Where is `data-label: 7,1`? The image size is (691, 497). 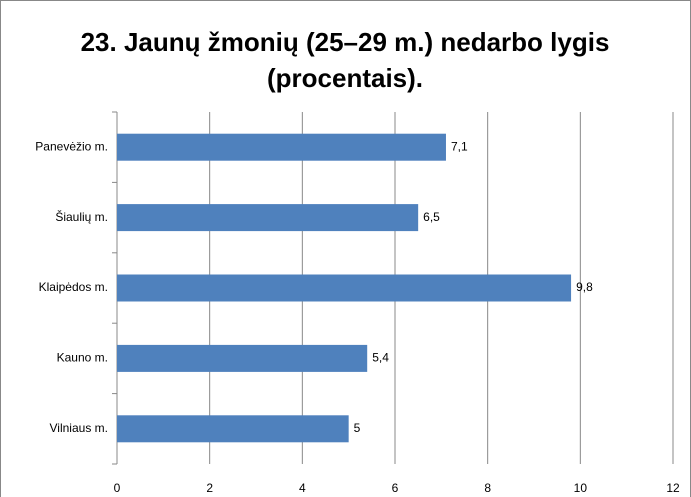 data-label: 7,1 is located at coordinates (459, 146).